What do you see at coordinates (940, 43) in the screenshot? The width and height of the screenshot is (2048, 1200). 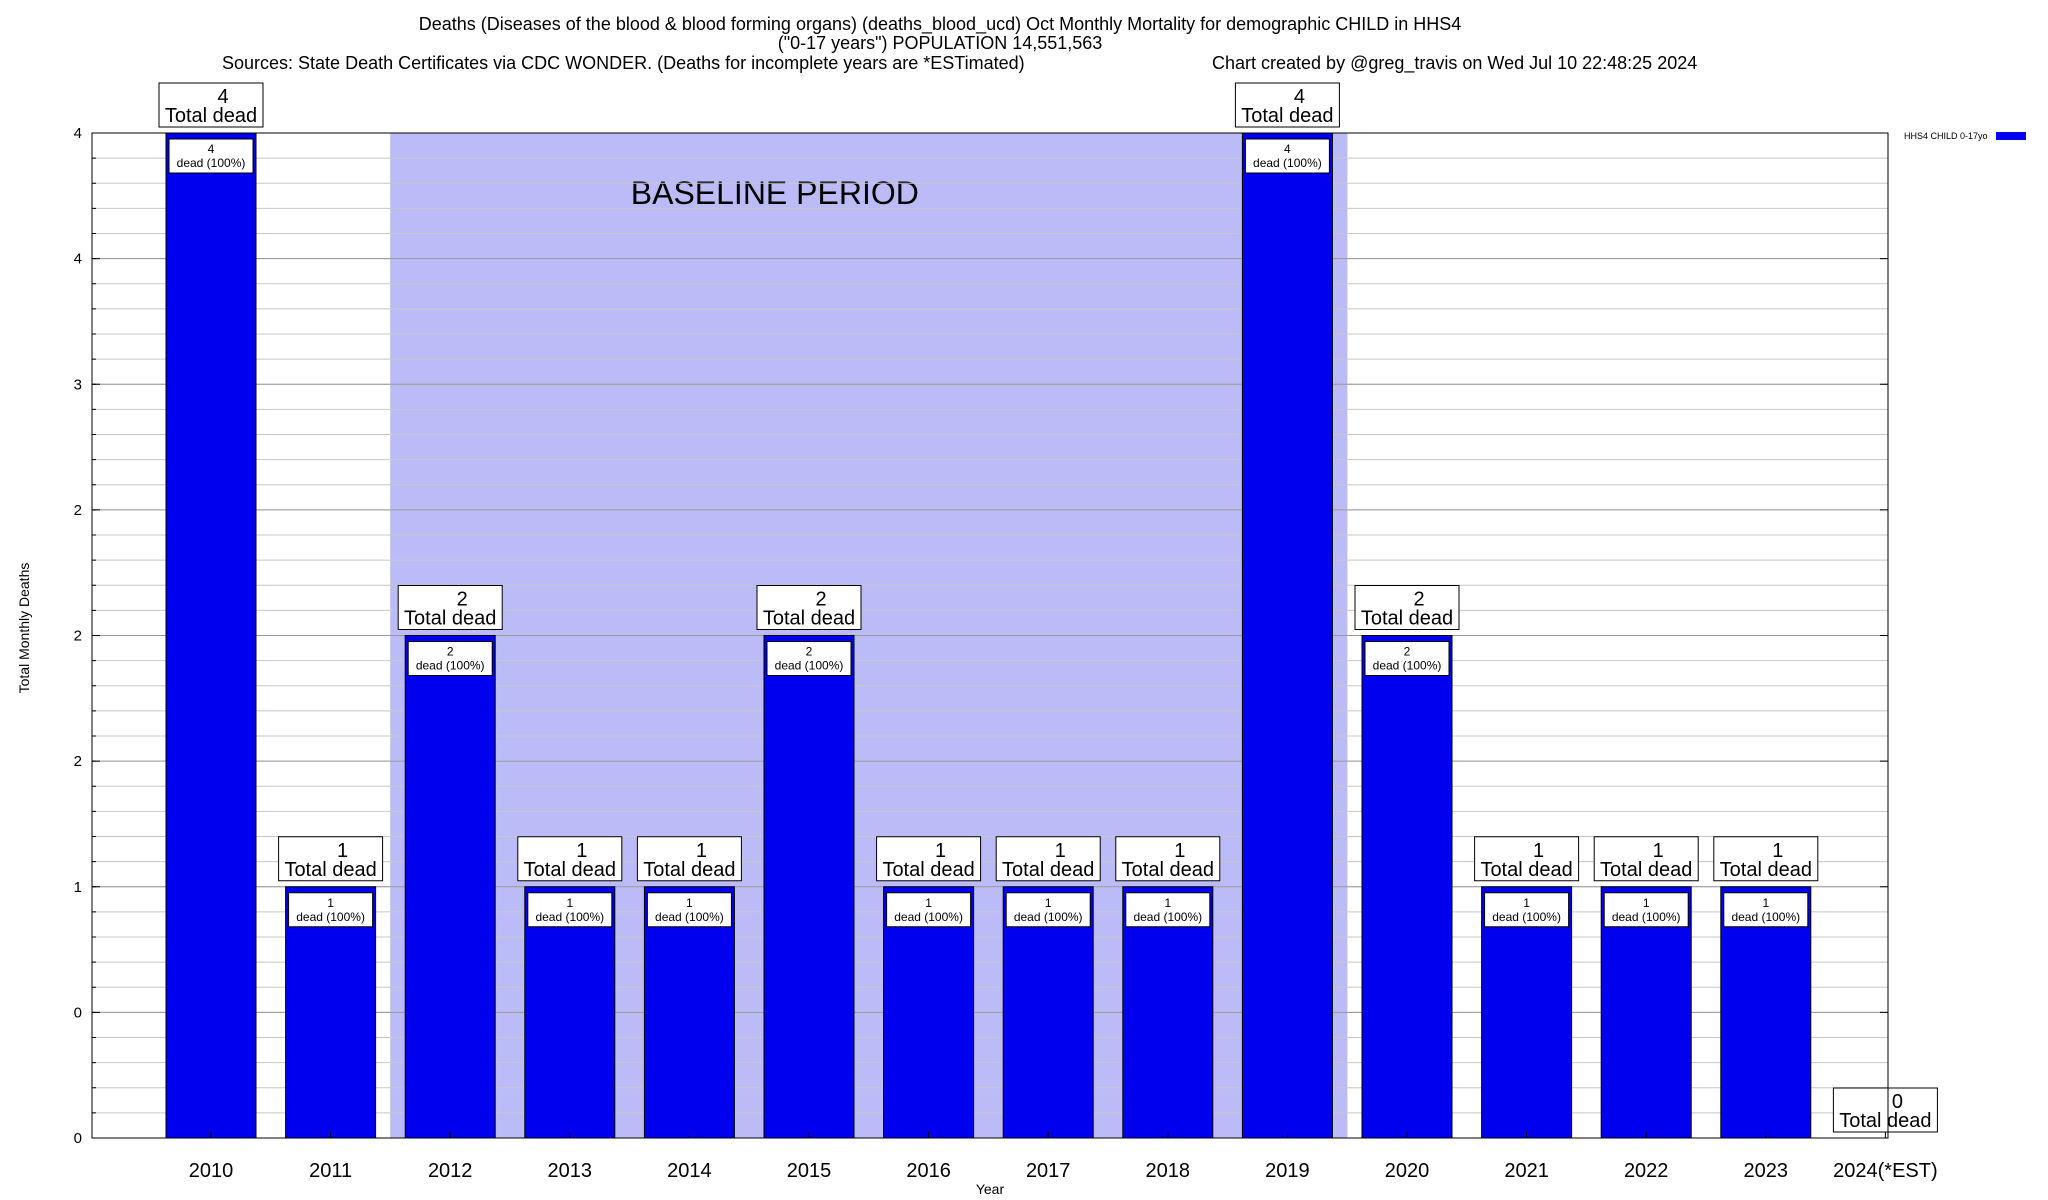 I see `chart-subtitle: ("0-17 years") POPULATION 14,551,563` at bounding box center [940, 43].